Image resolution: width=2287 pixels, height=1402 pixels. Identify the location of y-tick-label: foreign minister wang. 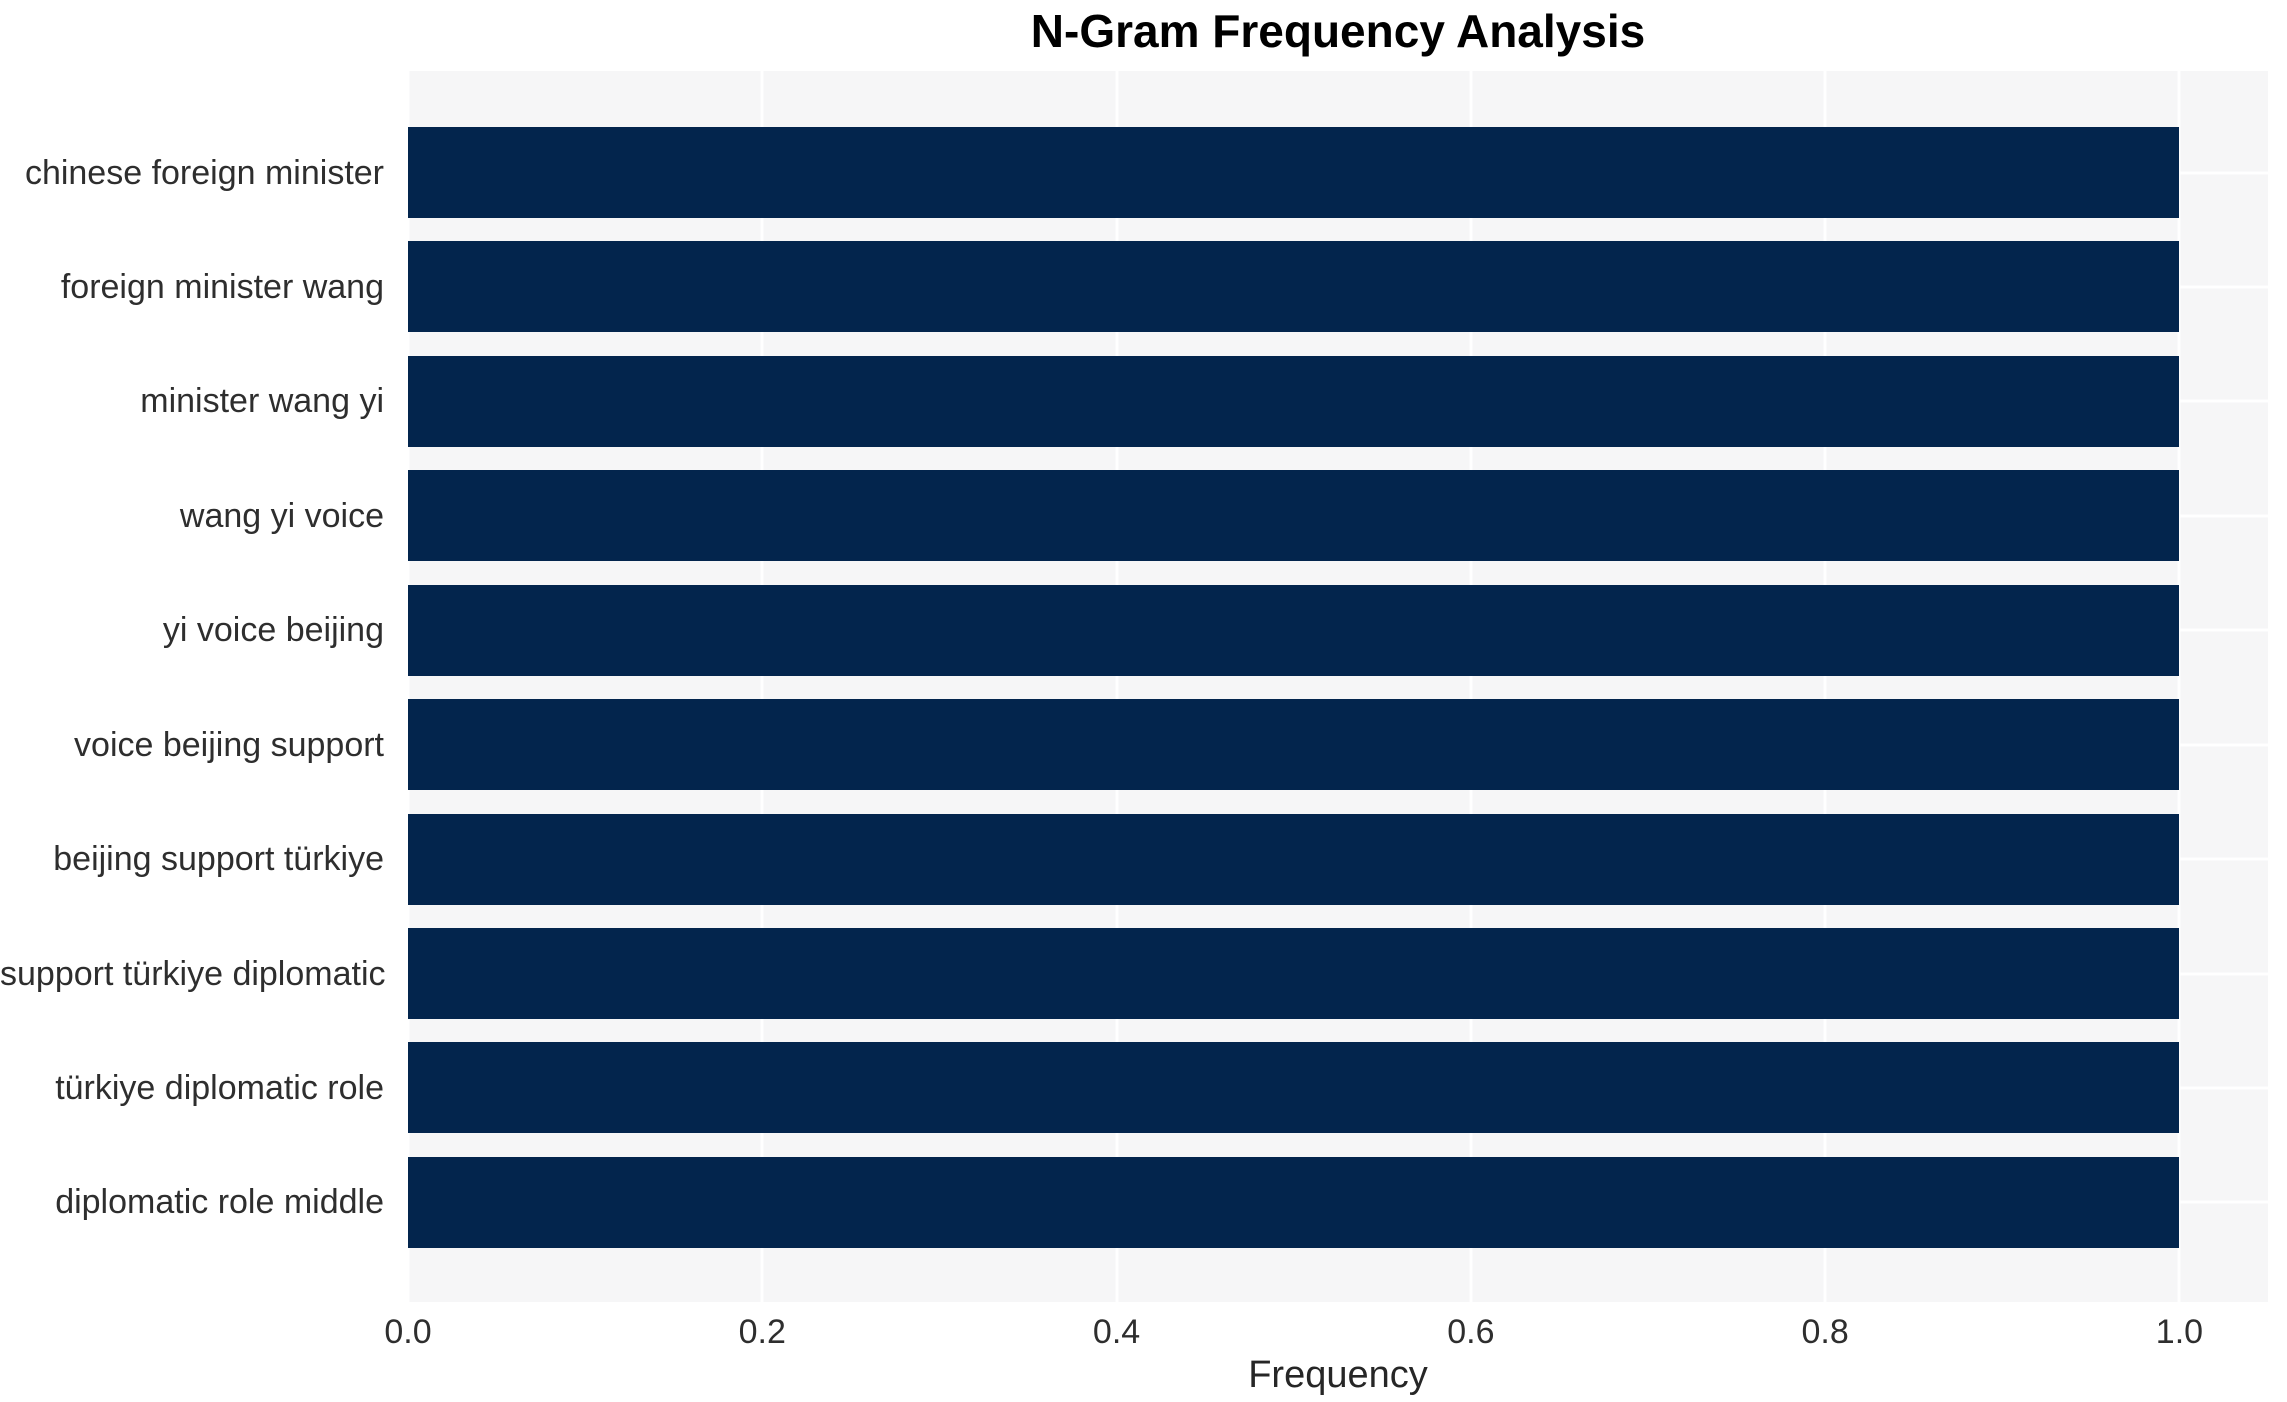
(222, 286).